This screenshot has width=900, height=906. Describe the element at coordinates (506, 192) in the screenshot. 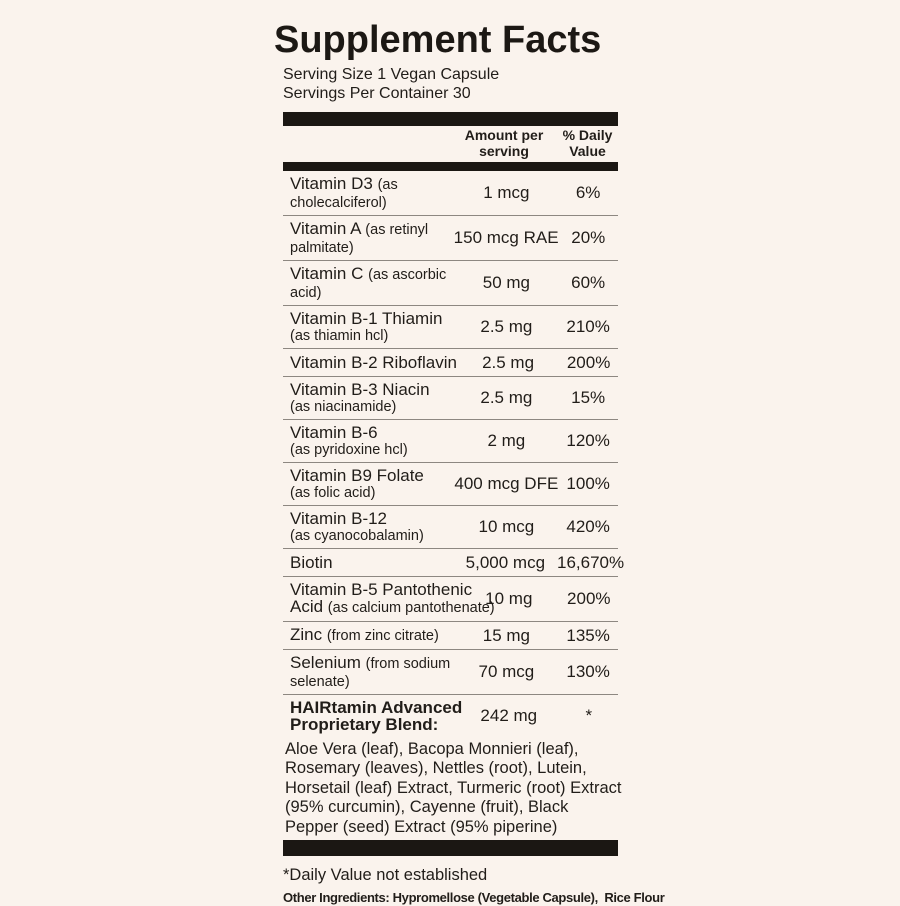

I see `amount-value: 1 mcg` at that location.